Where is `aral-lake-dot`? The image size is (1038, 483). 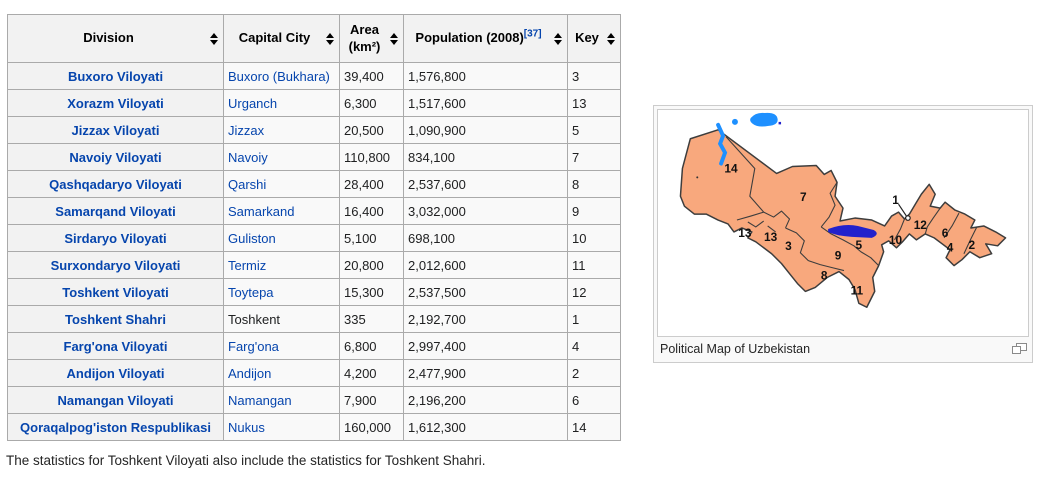
aral-lake-dot is located at coordinates (734, 121).